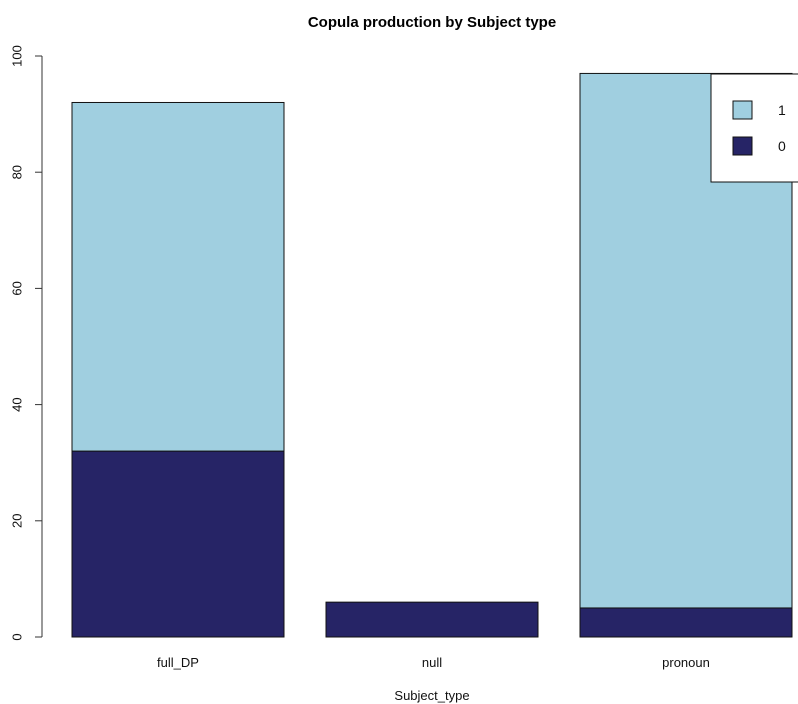 Image resolution: width=798 pixels, height=704 pixels. Describe the element at coordinates (16, 288) in the screenshot. I see `y-tick-label: 60` at that location.